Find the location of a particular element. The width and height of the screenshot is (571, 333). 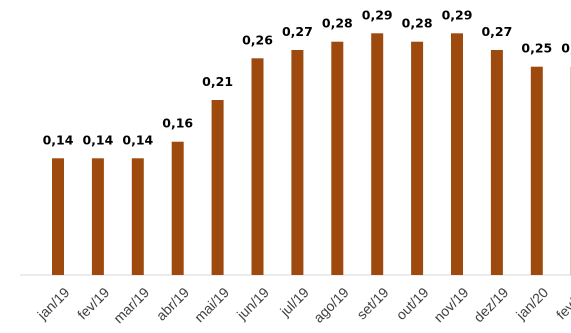

data-label-abr/19: 0,16 is located at coordinates (177, 123).